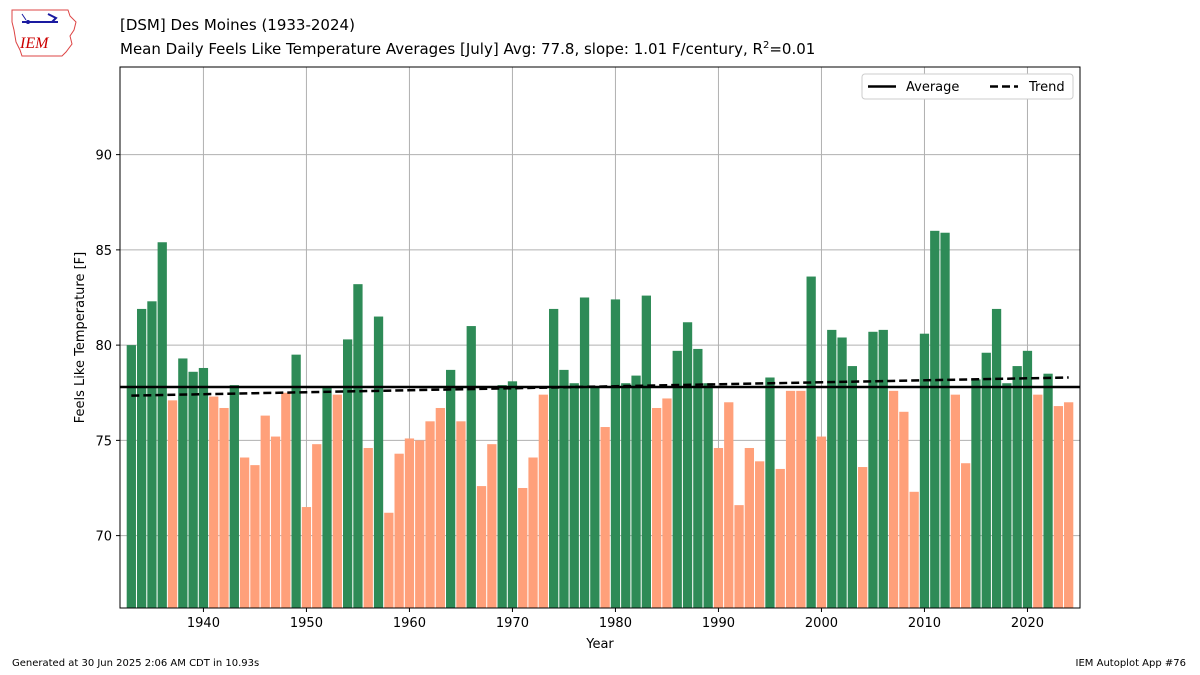 Image resolution: width=1200 pixels, height=675 pixels. I want to click on x-tick-label: 1990, so click(718, 623).